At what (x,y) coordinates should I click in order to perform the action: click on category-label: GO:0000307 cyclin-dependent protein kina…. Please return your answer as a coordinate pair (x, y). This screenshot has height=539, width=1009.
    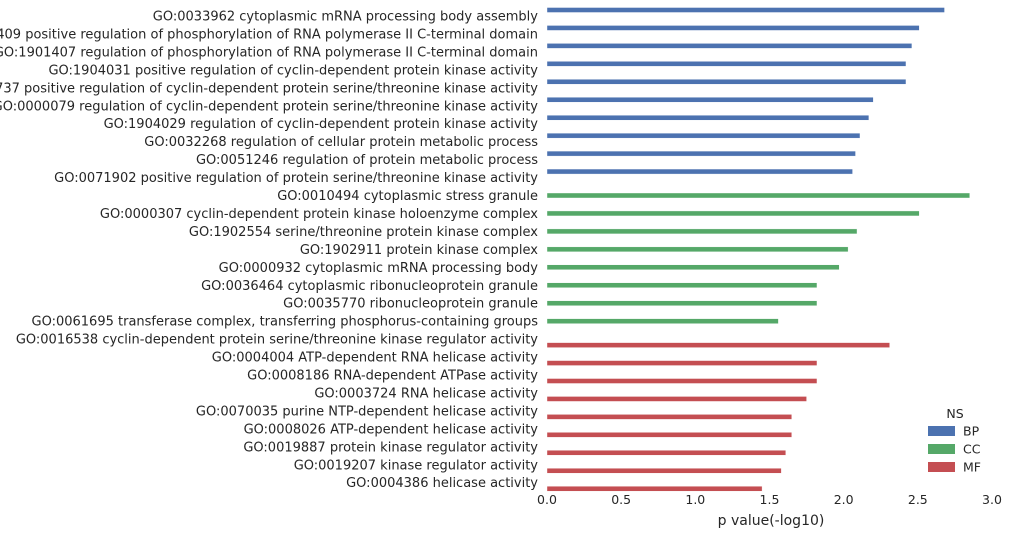
    Looking at the image, I should click on (319, 214).